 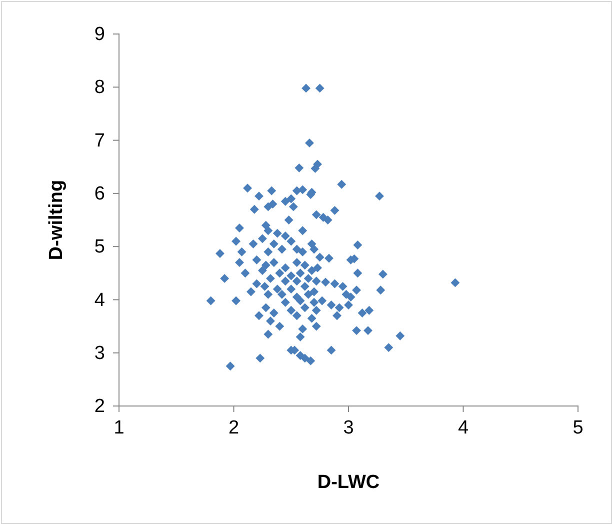 I want to click on y-tick-label: 4, so click(x=100, y=300).